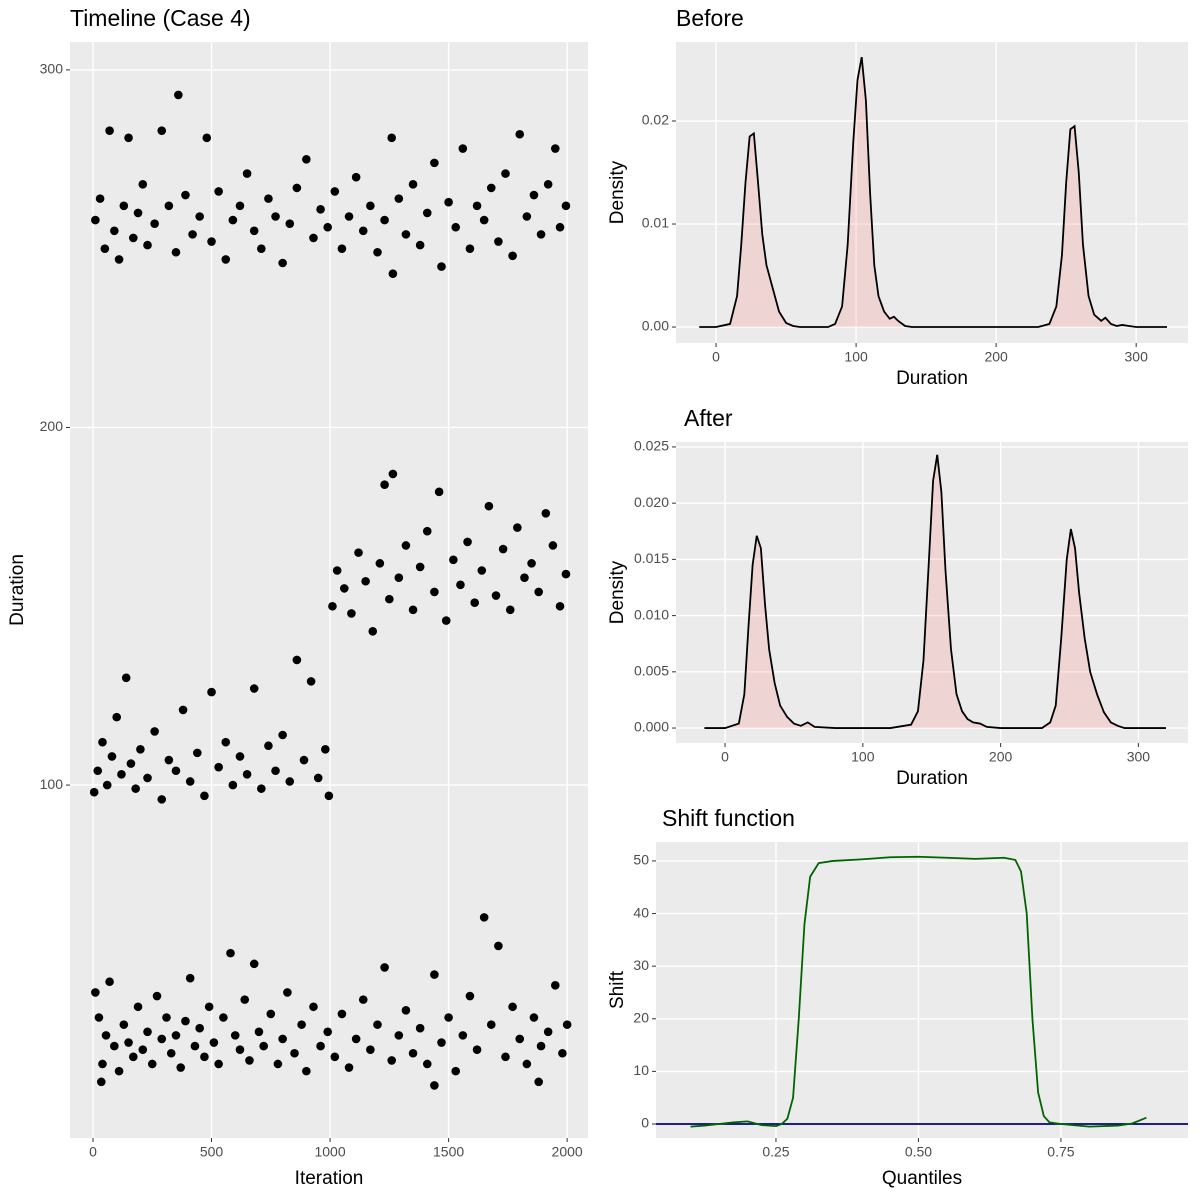  What do you see at coordinates (655, 326) in the screenshot?
I see `y-tick-label: 0.00` at bounding box center [655, 326].